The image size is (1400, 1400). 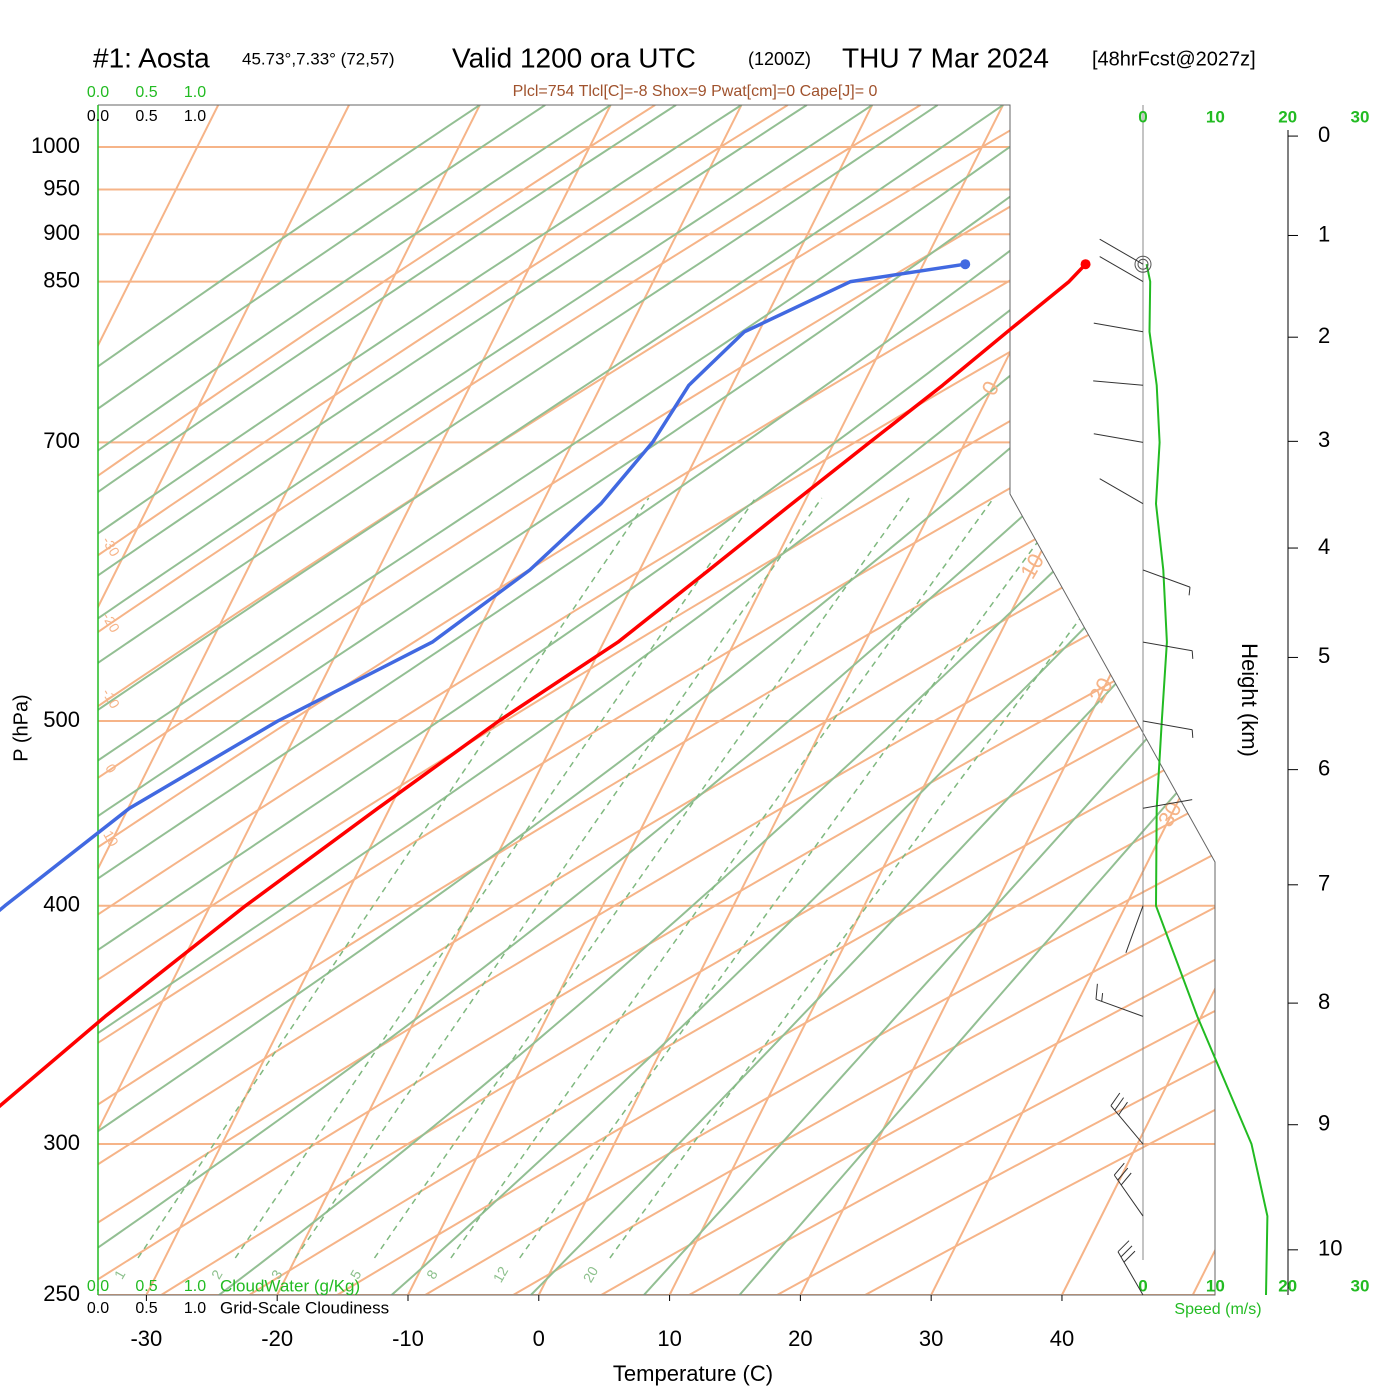 What do you see at coordinates (1324, 439) in the screenshot?
I see `height-tick-label: 3` at bounding box center [1324, 439].